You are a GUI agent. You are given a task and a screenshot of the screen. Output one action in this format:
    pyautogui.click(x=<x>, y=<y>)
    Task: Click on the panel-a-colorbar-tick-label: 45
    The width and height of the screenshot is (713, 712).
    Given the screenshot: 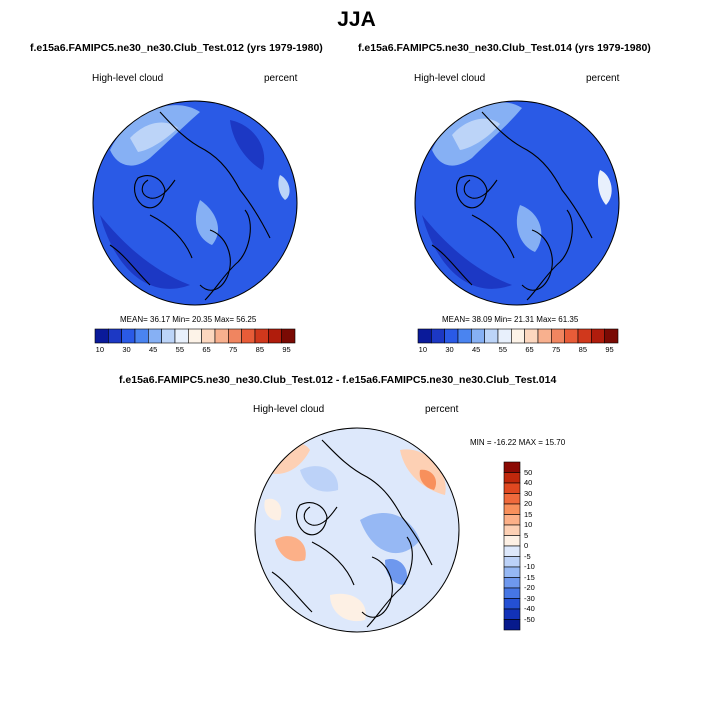 What is the action you would take?
    pyautogui.click(x=153, y=349)
    